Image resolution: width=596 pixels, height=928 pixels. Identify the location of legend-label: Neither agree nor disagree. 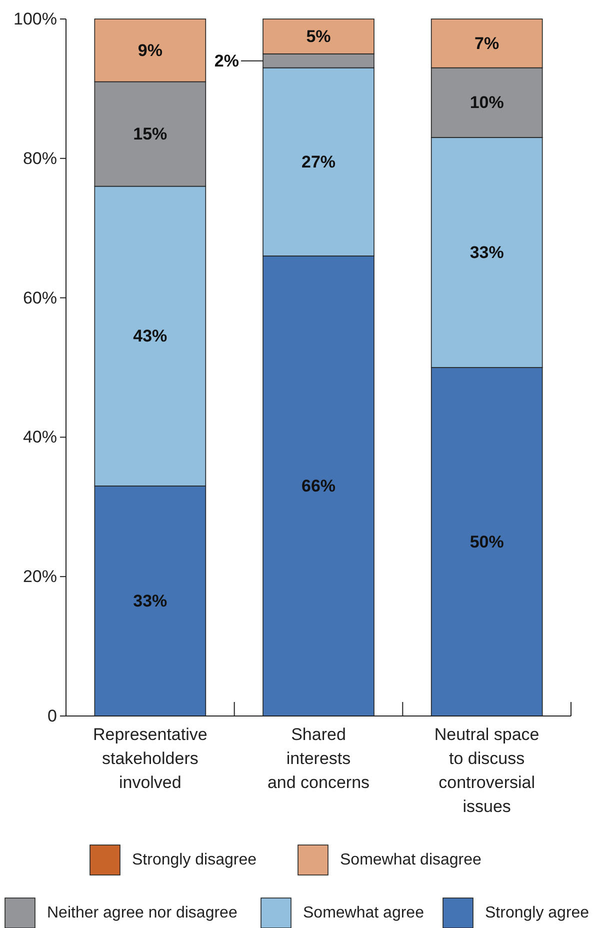
(142, 913).